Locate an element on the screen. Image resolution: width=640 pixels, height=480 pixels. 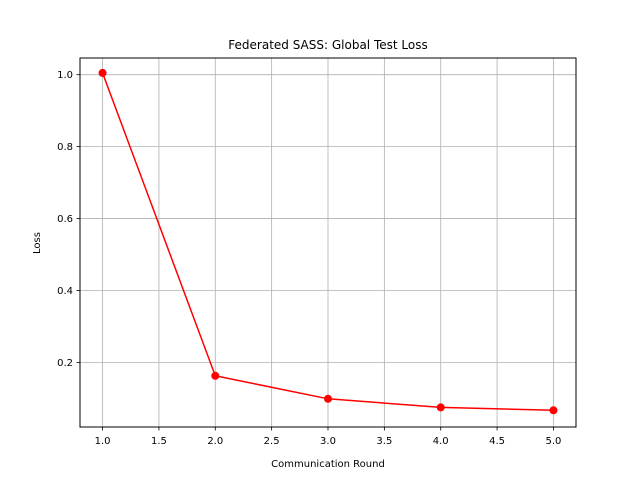
y-tick-label: 1.0 is located at coordinates (65, 75).